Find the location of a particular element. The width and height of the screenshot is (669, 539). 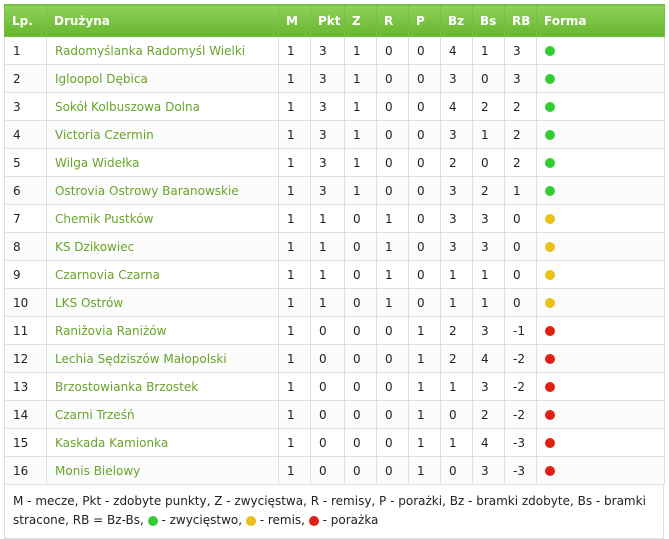

table-row: 3 Sokół Kolbuszowa Dolna 1 3 1 0 0 4 2 2 is located at coordinates (334, 106).